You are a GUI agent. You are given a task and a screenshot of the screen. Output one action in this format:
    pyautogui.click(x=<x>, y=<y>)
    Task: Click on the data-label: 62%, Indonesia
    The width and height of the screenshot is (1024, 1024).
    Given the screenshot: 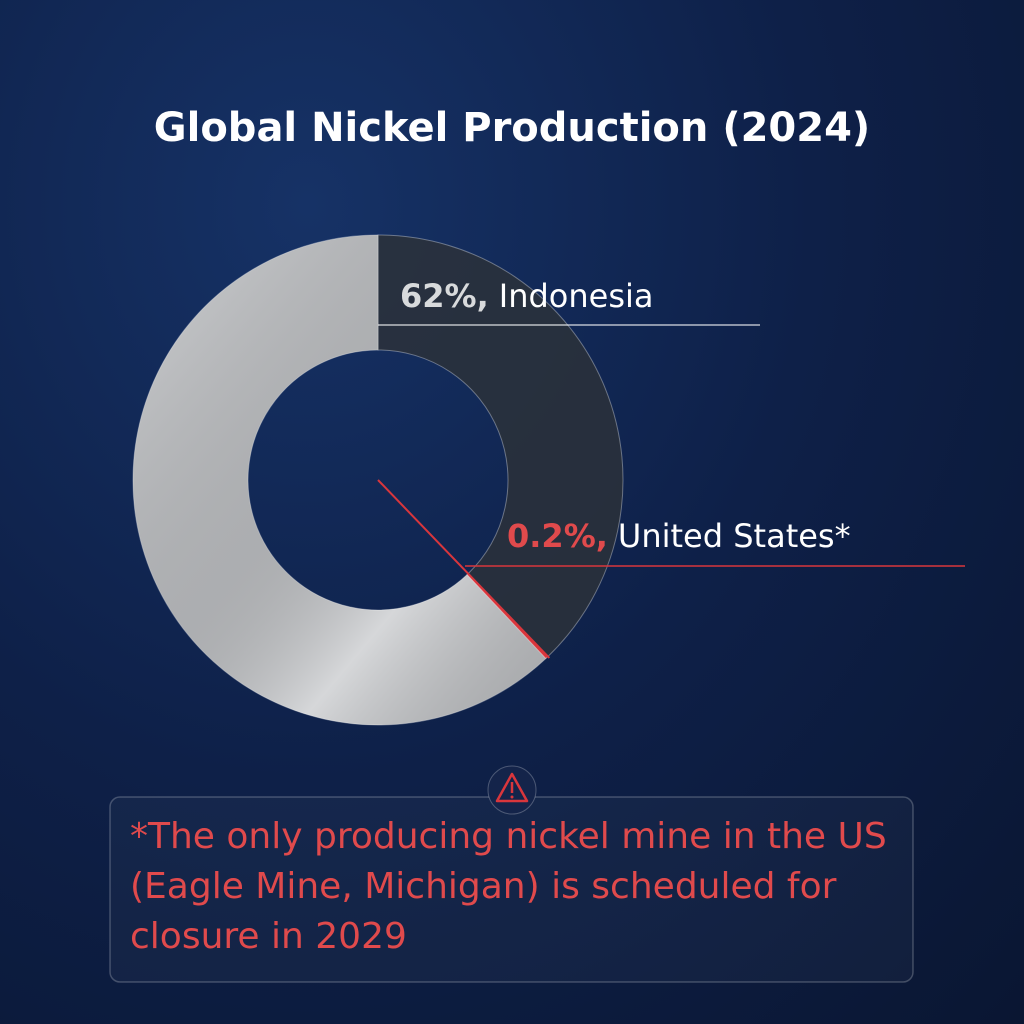 What is the action you would take?
    pyautogui.click(x=527, y=296)
    